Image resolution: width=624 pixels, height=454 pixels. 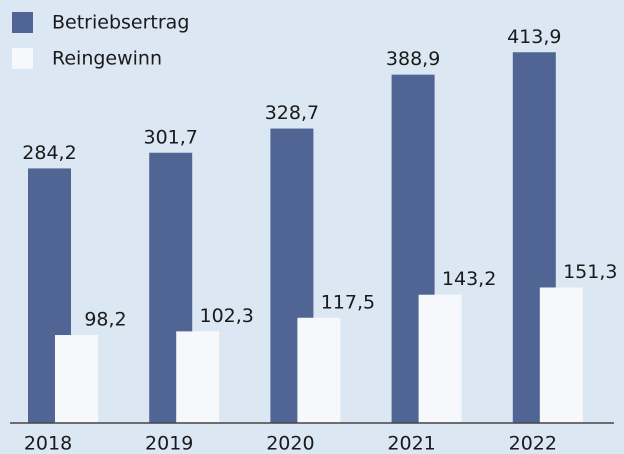 I want to click on value-label: 143,2, so click(x=469, y=279).